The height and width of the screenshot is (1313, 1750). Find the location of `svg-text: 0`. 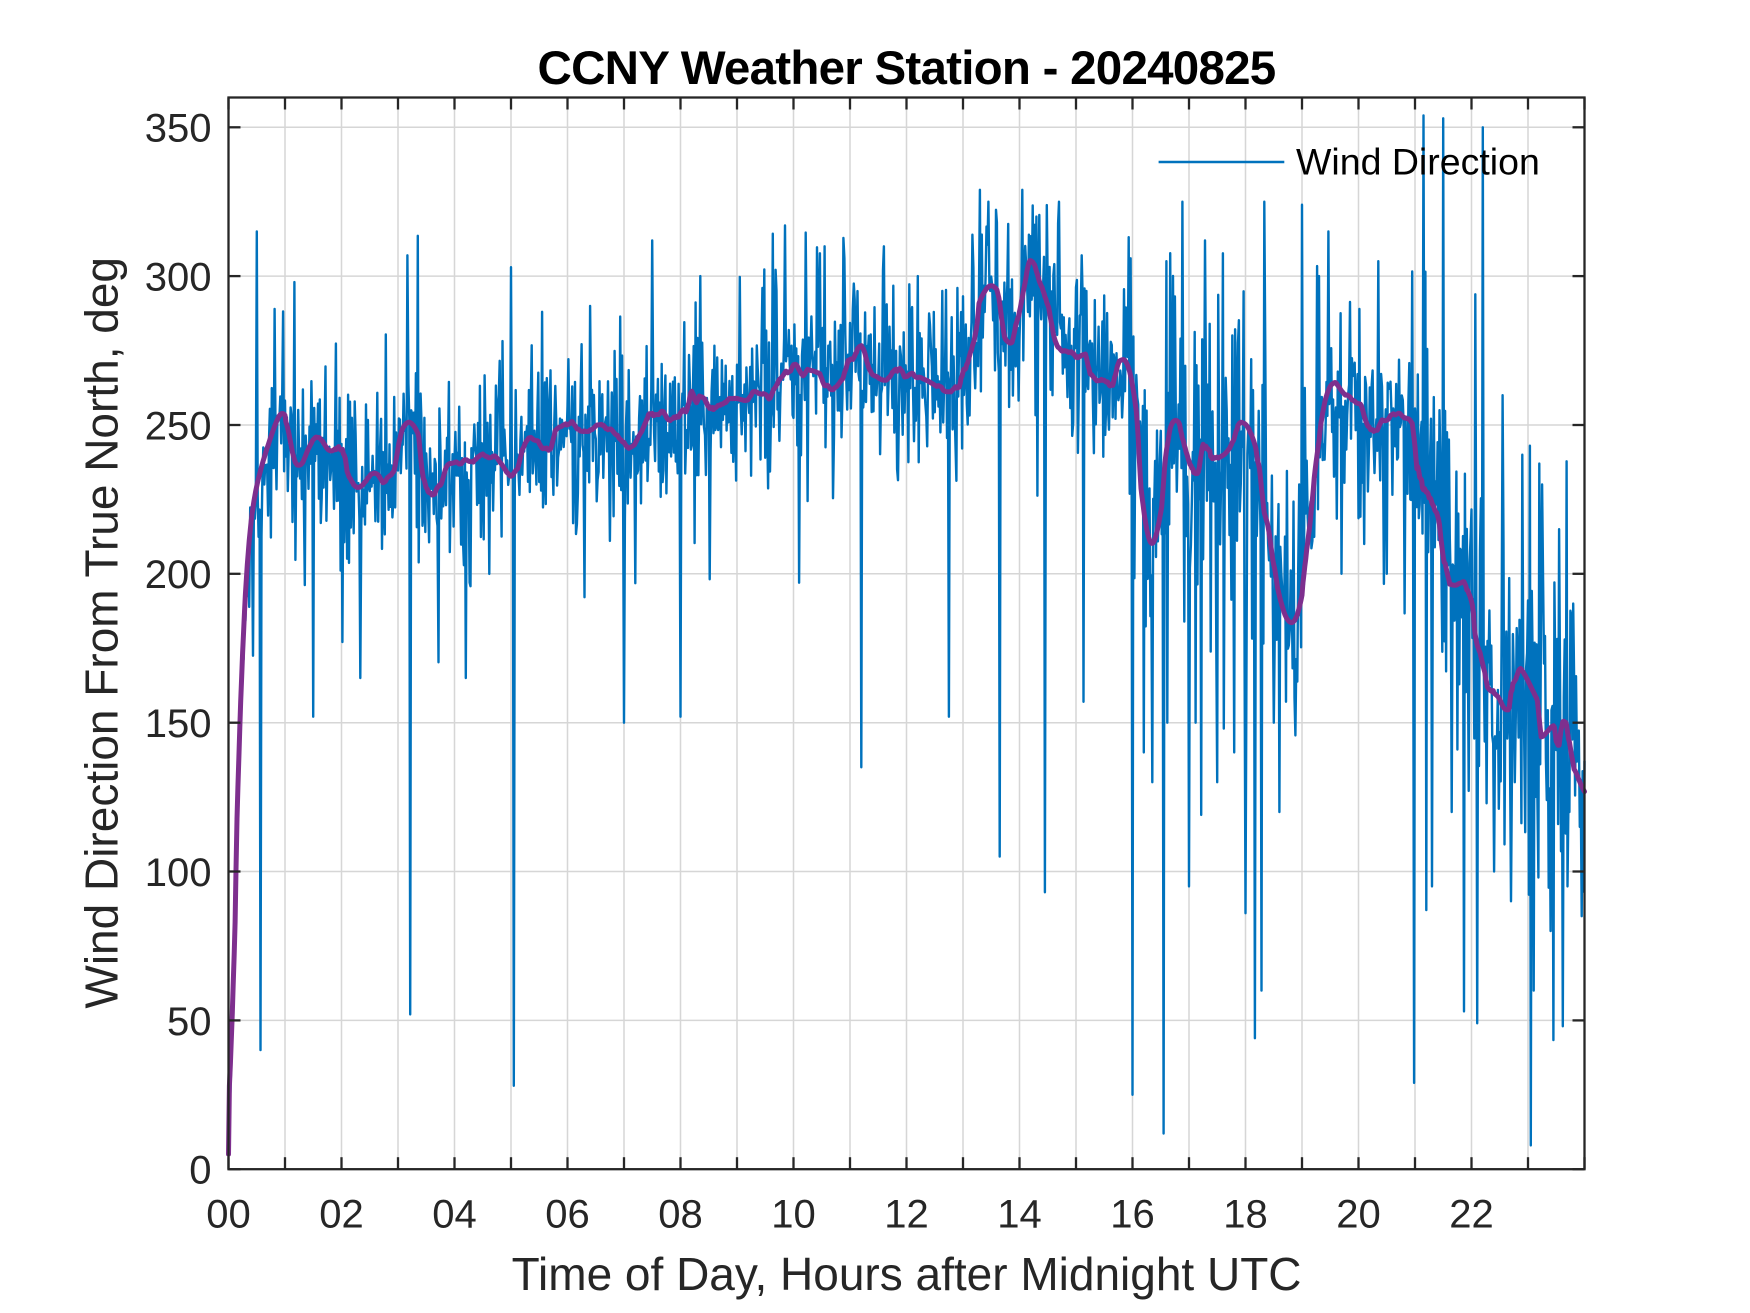

svg-text: 0 is located at coordinates (200, 1171).